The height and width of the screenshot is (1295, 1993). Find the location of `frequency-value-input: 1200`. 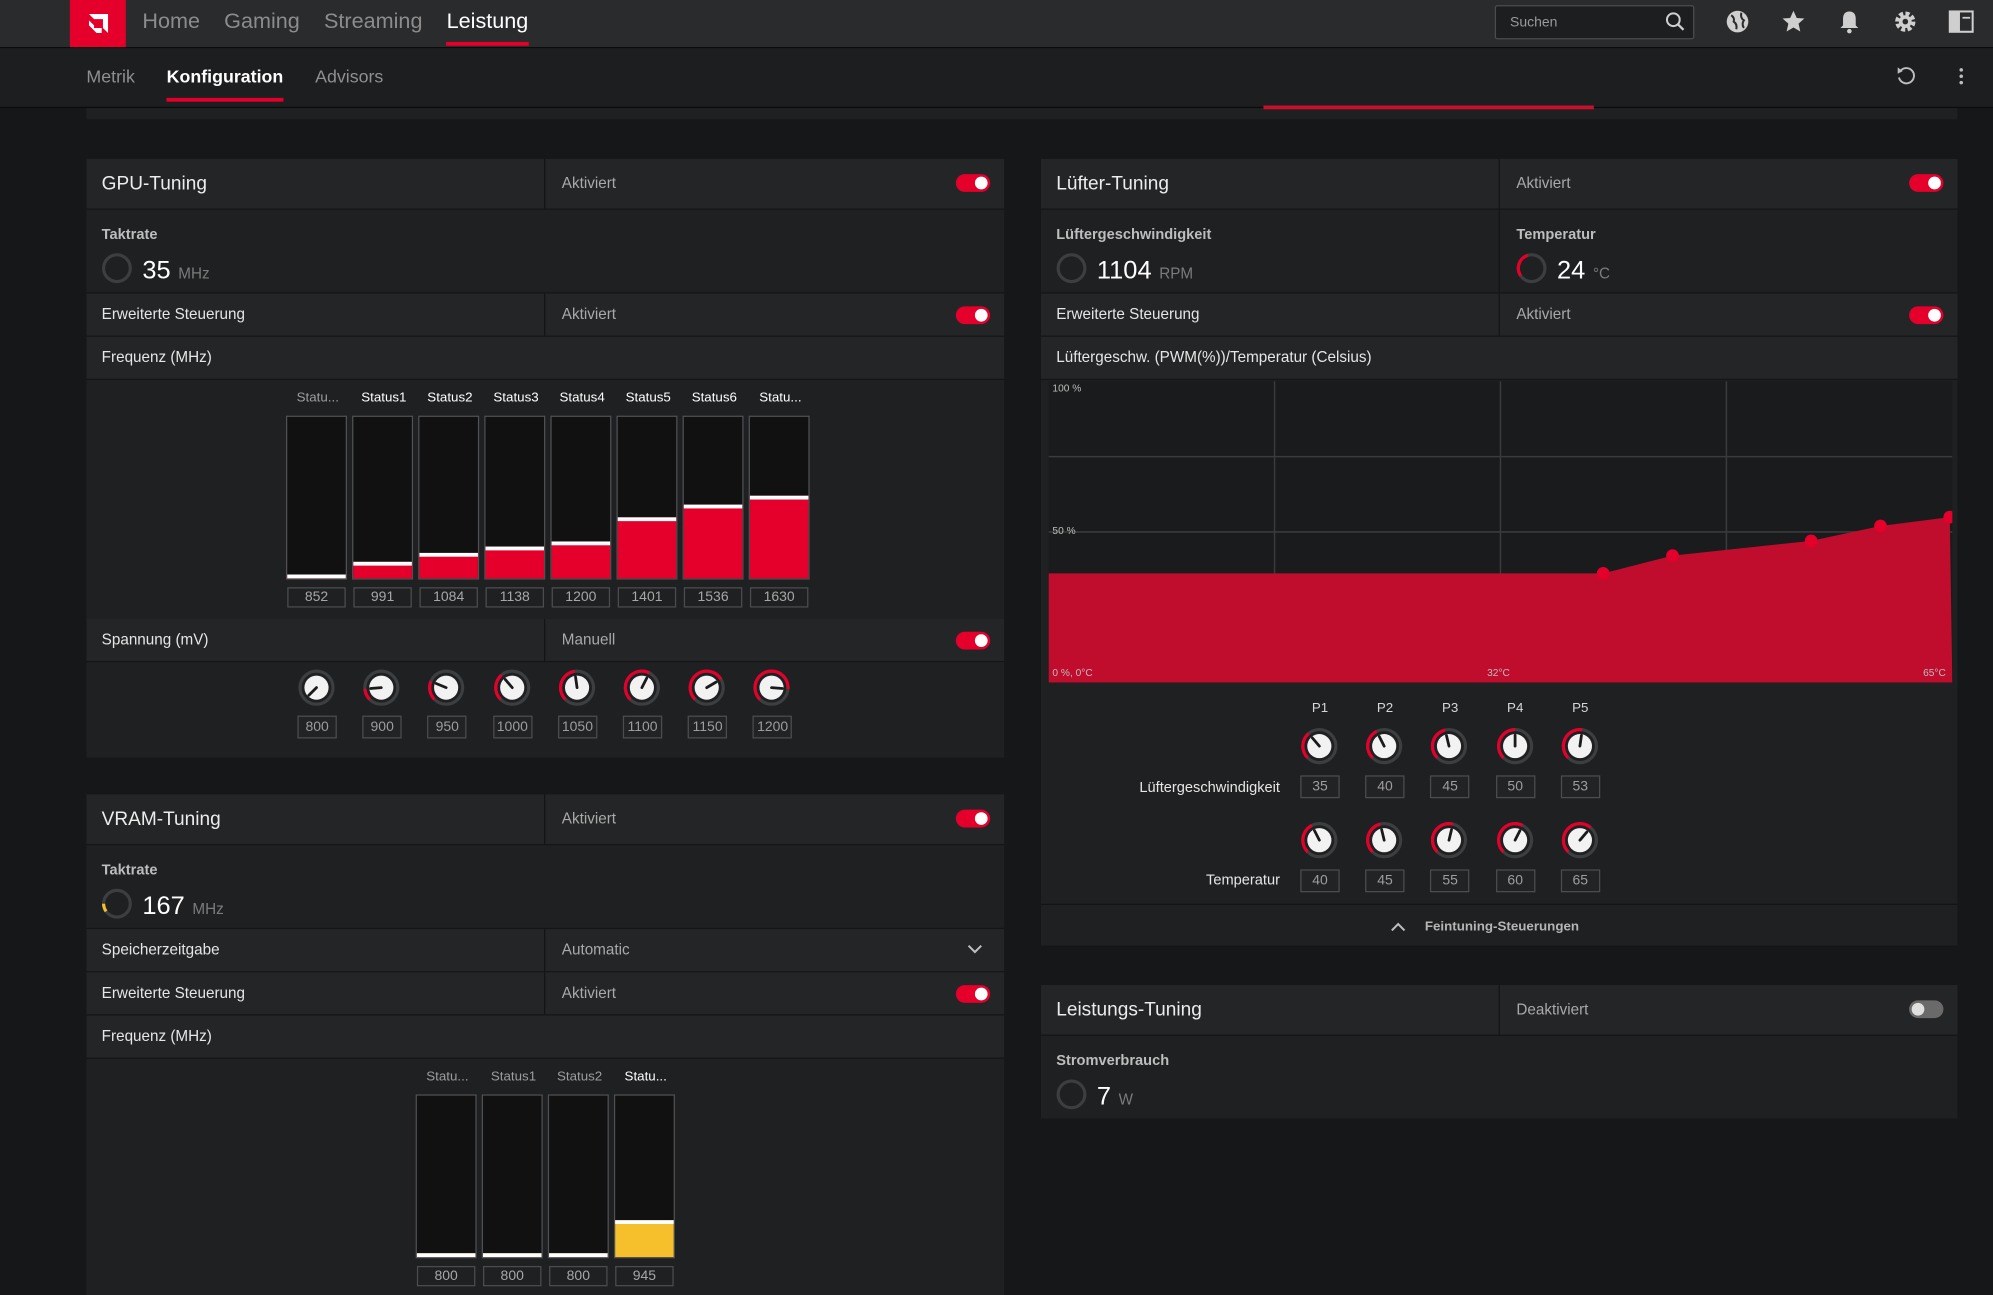

frequency-value-input: 1200 is located at coordinates (581, 597).